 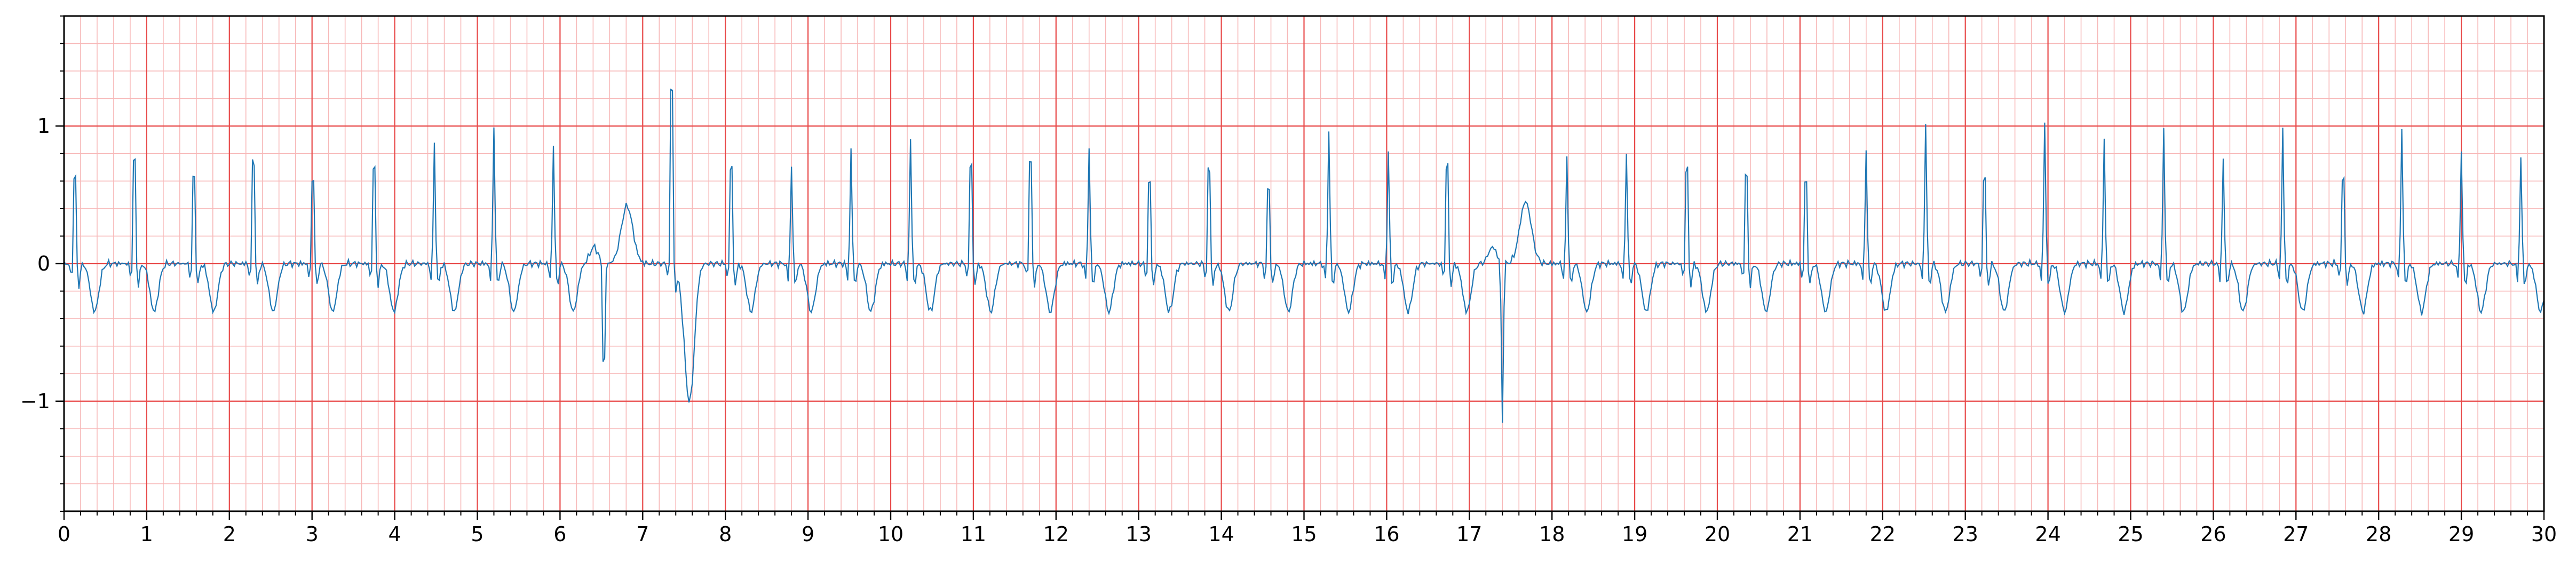 What do you see at coordinates (1386, 534) in the screenshot?
I see `x-tick-label: 16` at bounding box center [1386, 534].